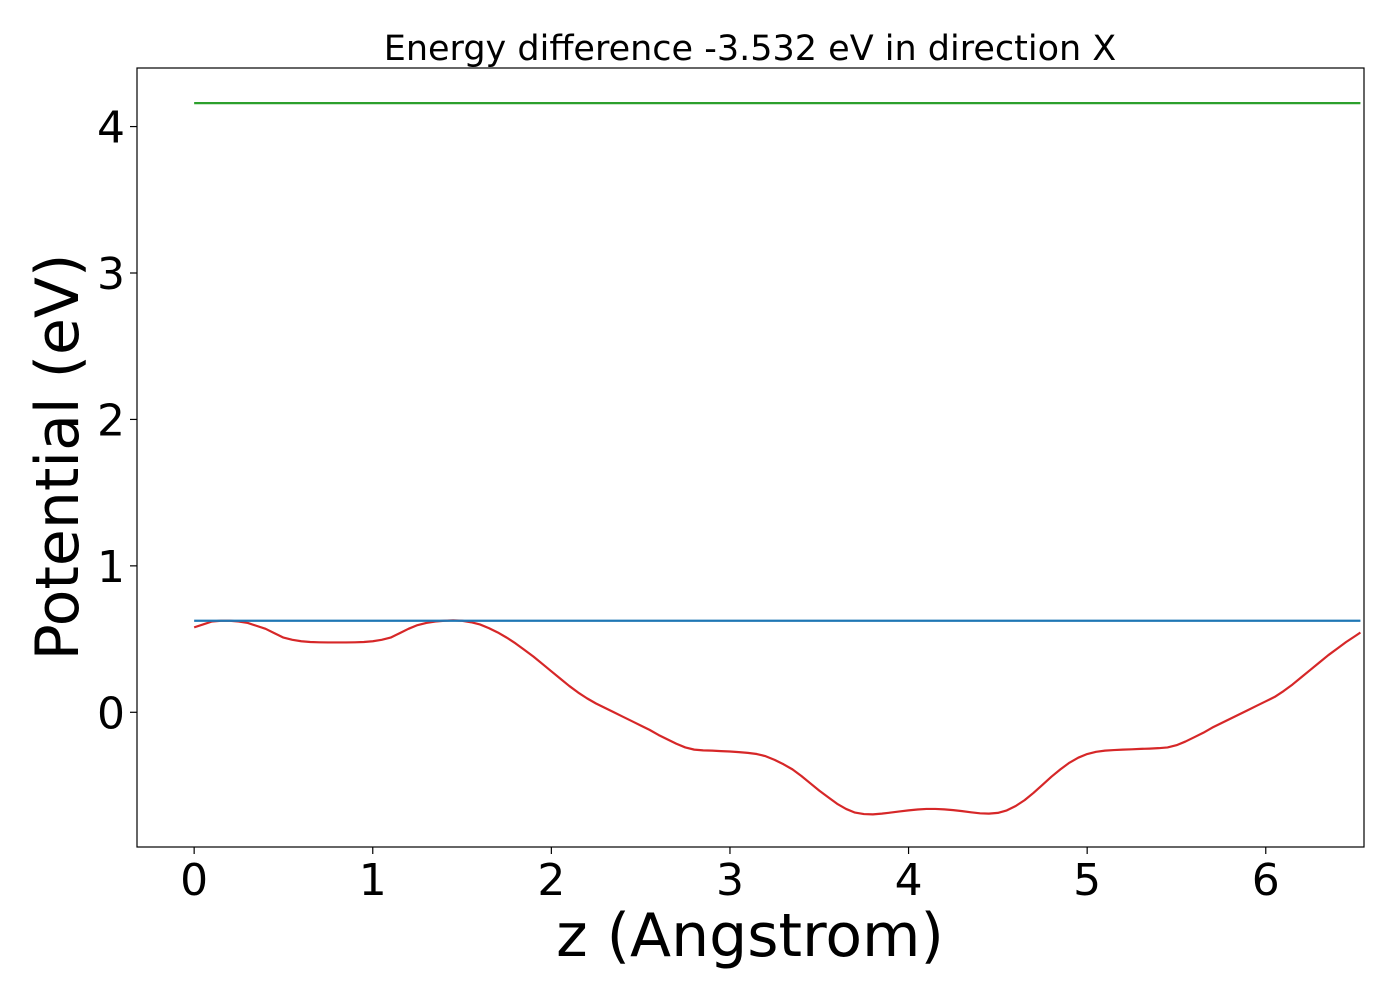  I want to click on y-tick-label: 1, so click(111, 567).